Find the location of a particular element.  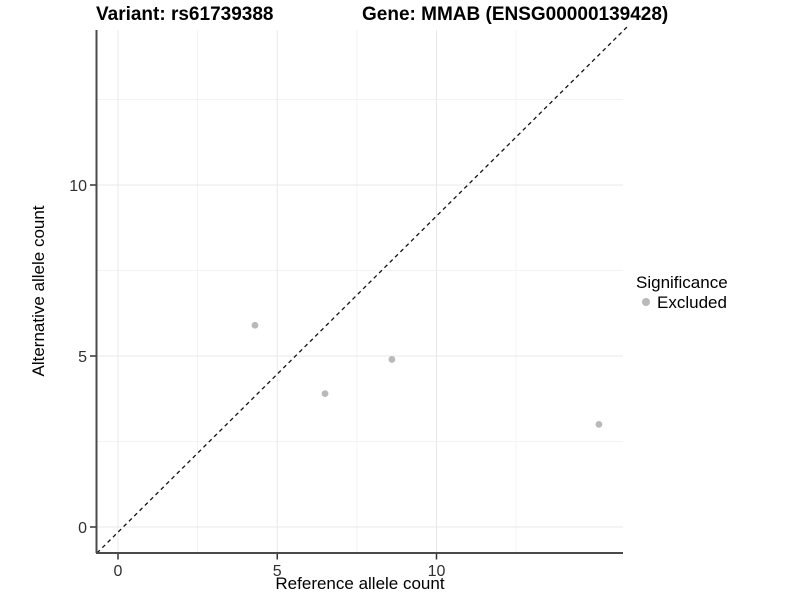

y-tick-label: 10 is located at coordinates (78, 186).